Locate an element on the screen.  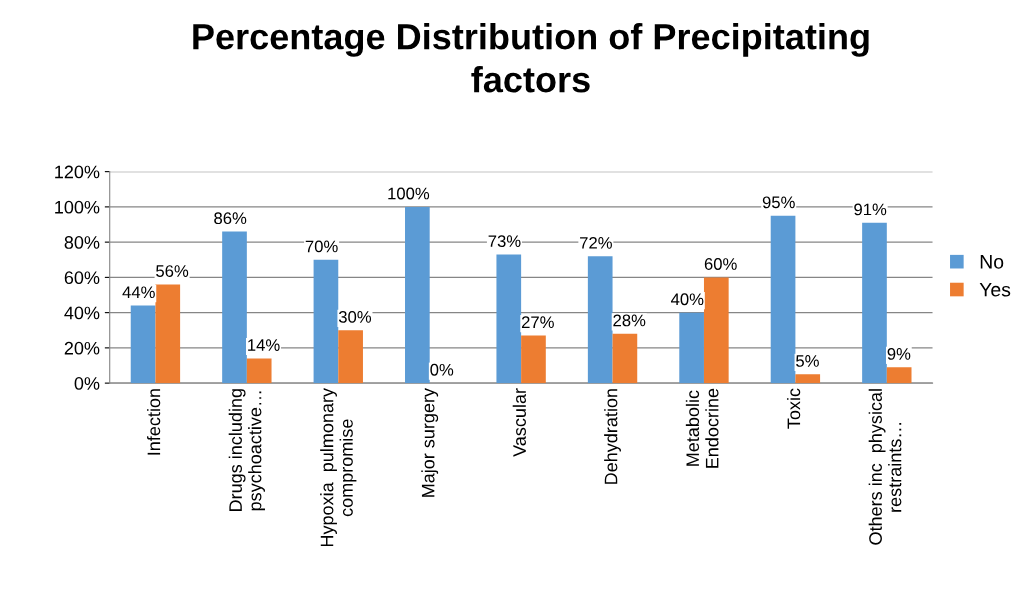
chart-title: Percentage Distribution of Precipitating factors is located at coordinates (531, 57).